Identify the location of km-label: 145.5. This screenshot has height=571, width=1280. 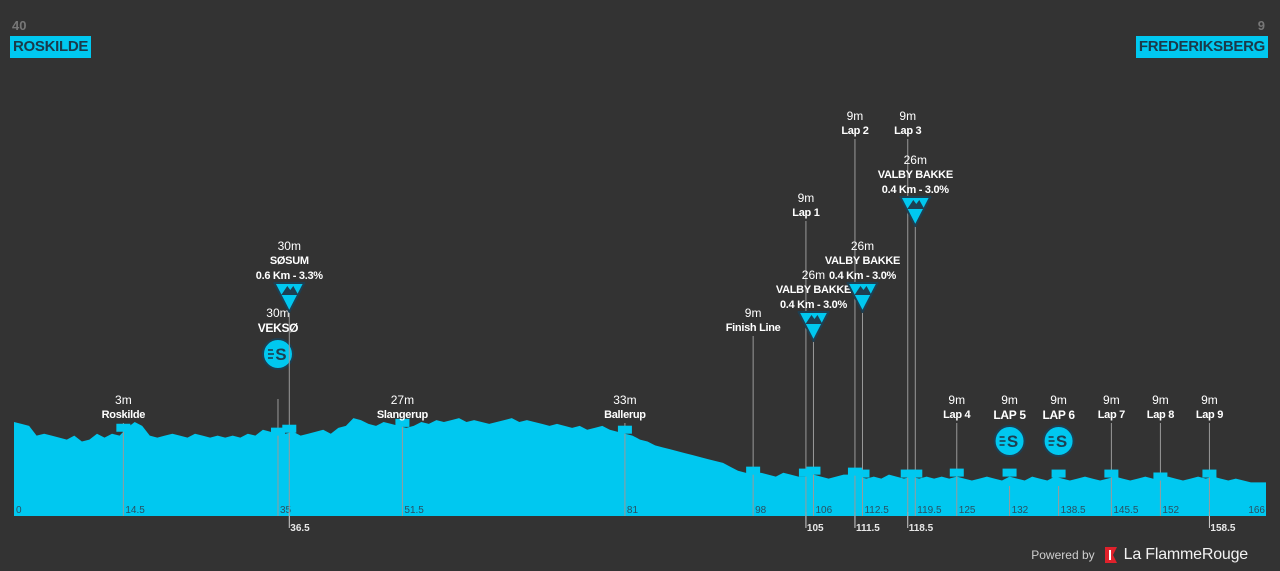
(1125, 510).